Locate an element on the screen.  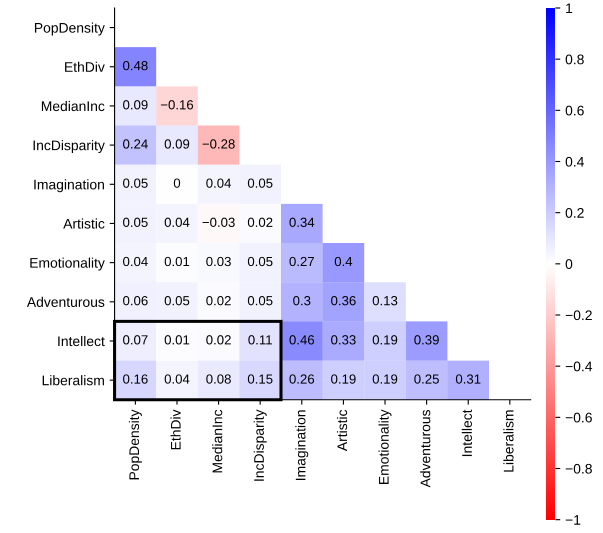
y-tick-label: PopDensity is located at coordinates (69, 29).